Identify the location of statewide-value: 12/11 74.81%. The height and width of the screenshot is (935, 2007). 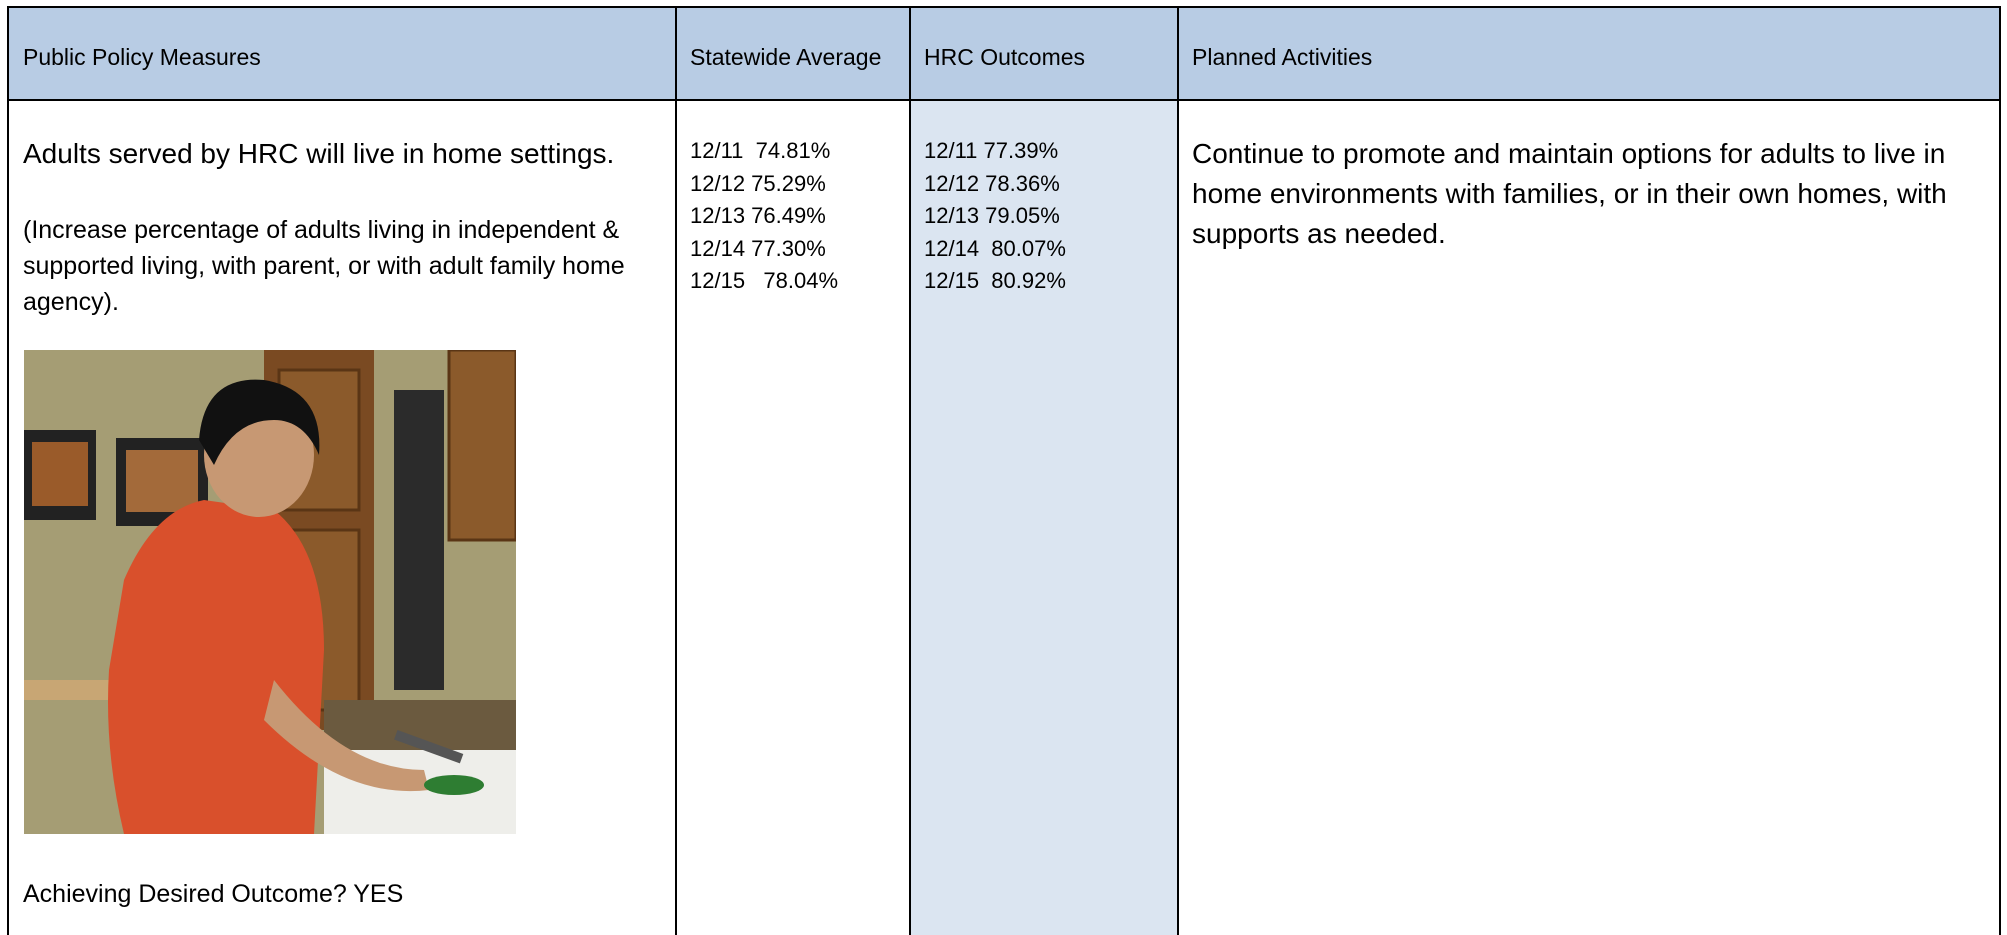
(760, 150).